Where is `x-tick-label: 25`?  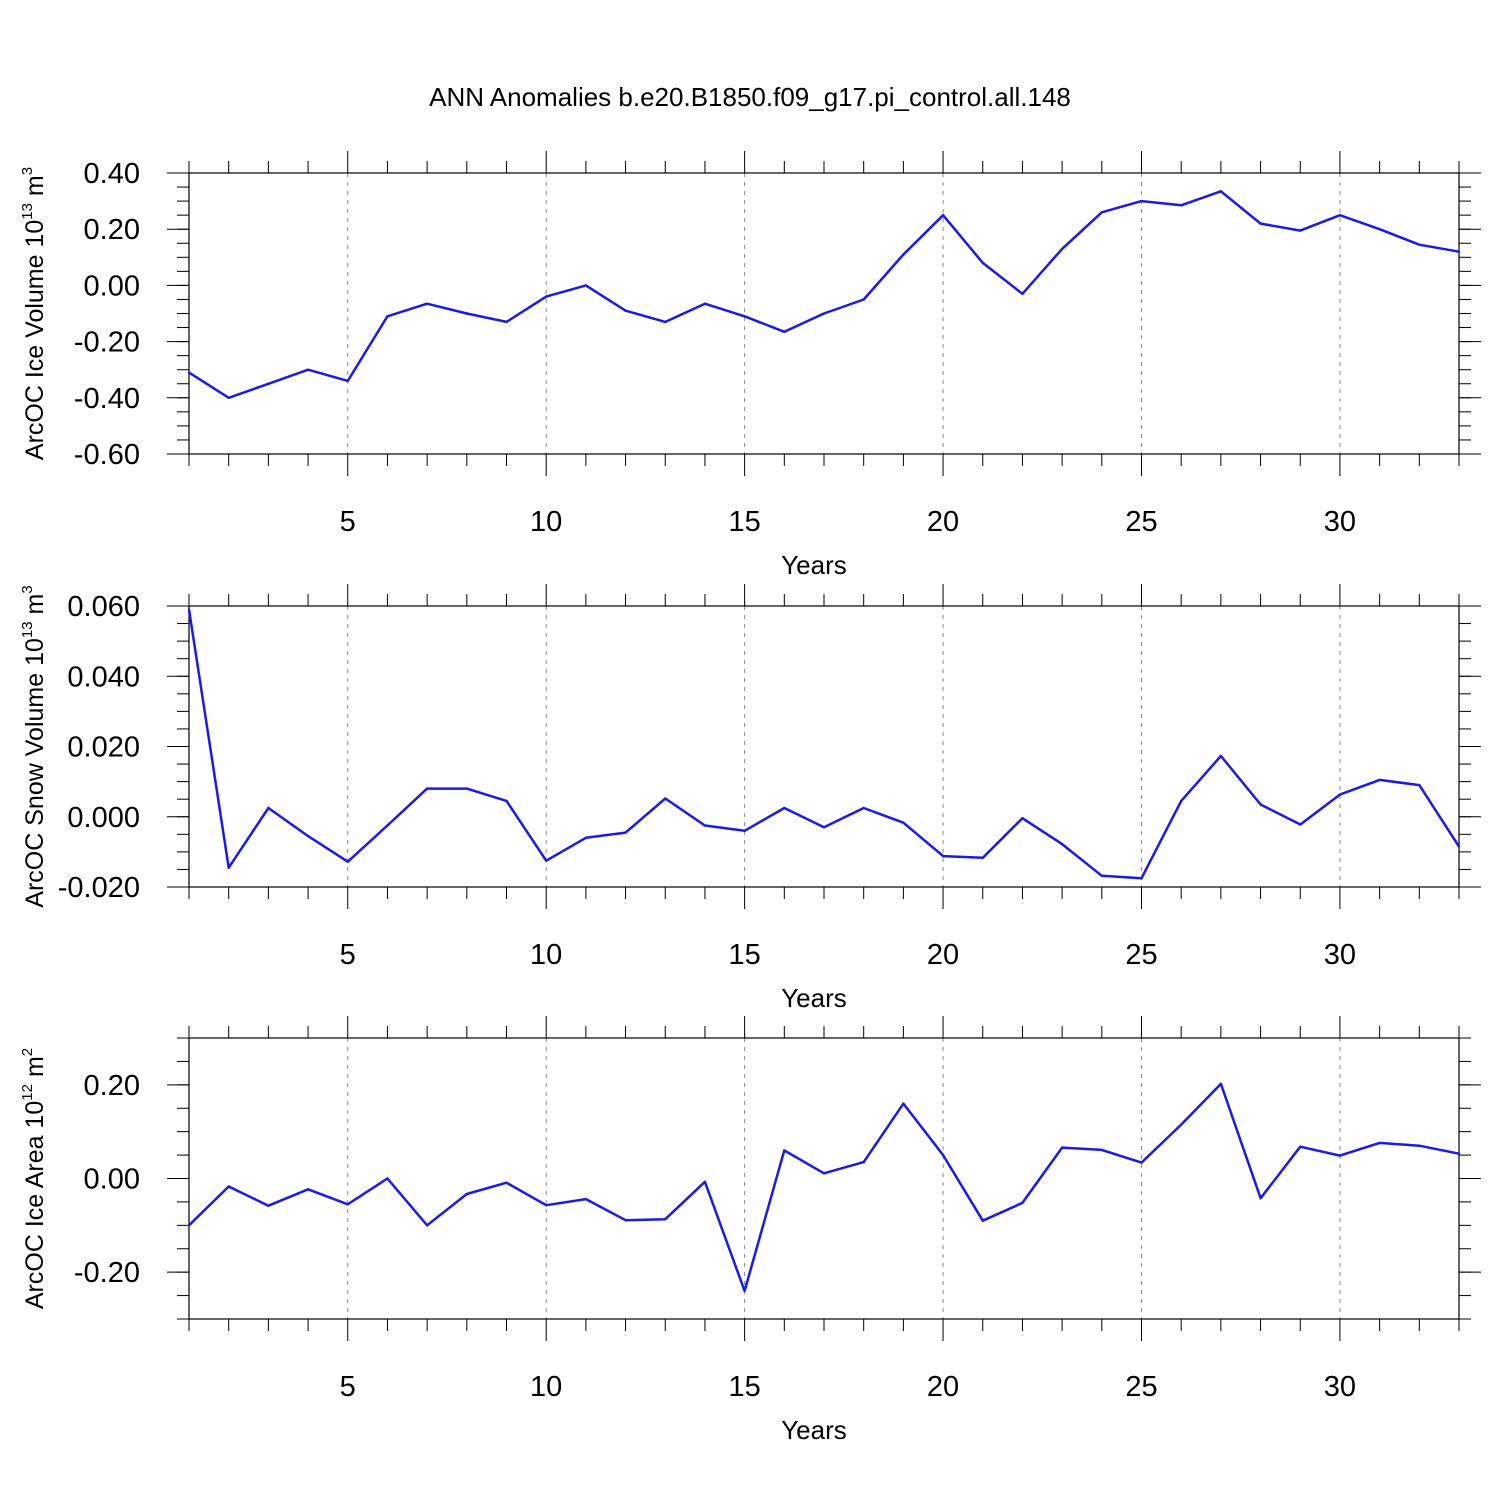
x-tick-label: 25 is located at coordinates (1141, 1387).